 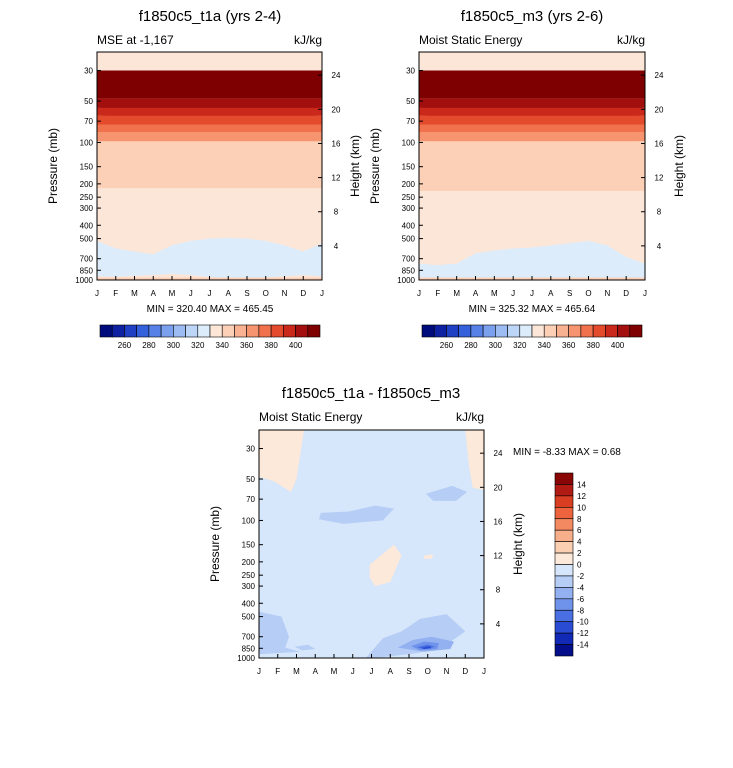 What do you see at coordinates (593, 345) in the screenshot?
I see `colorbar-label: 380` at bounding box center [593, 345].